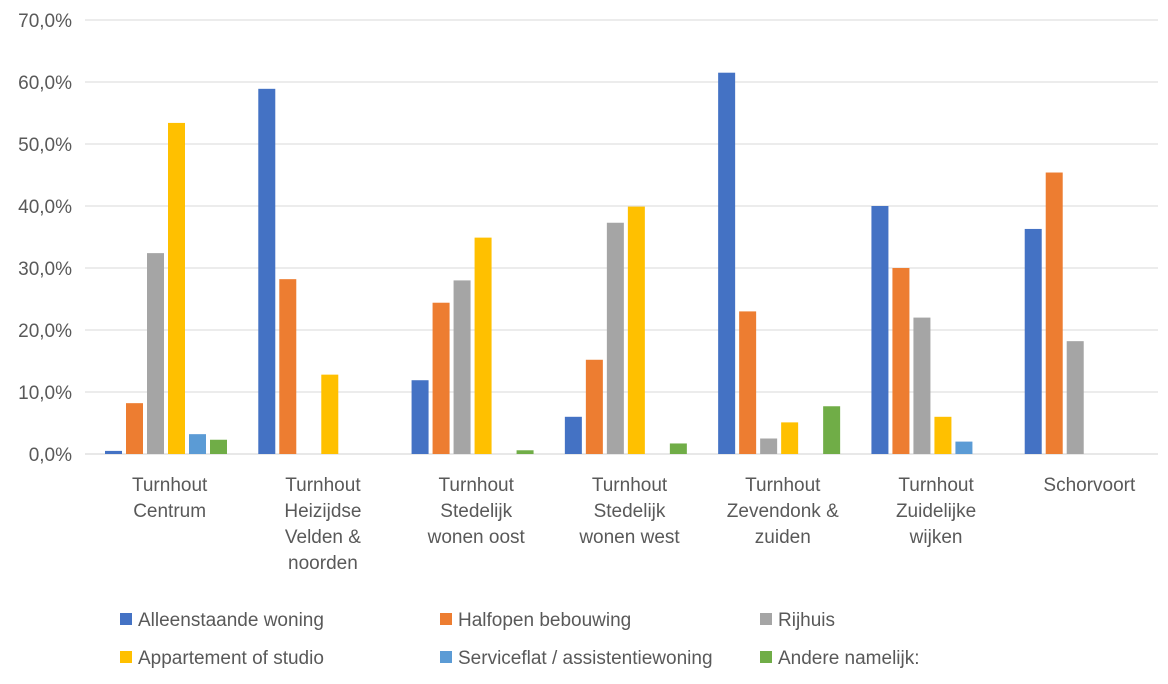 The height and width of the screenshot is (684, 1168). What do you see at coordinates (45, 393) in the screenshot?
I see `y-tick-label: 10,0%` at bounding box center [45, 393].